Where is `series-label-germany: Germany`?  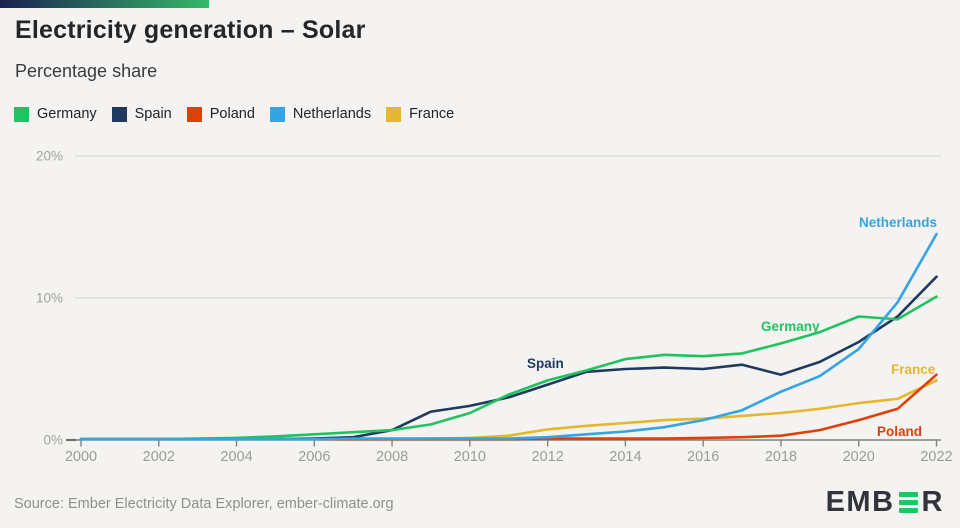
series-label-germany: Germany is located at coordinates (790, 326).